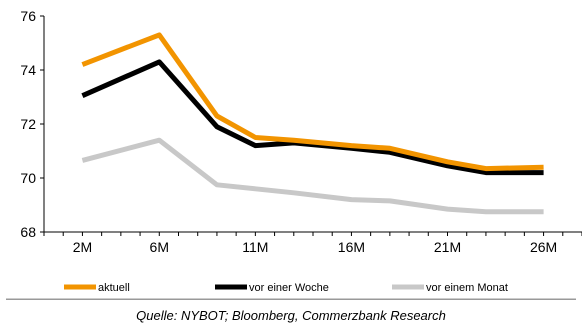 Image resolution: width=582 pixels, height=331 pixels. I want to click on legend-label: vor einem Monat, so click(467, 288).